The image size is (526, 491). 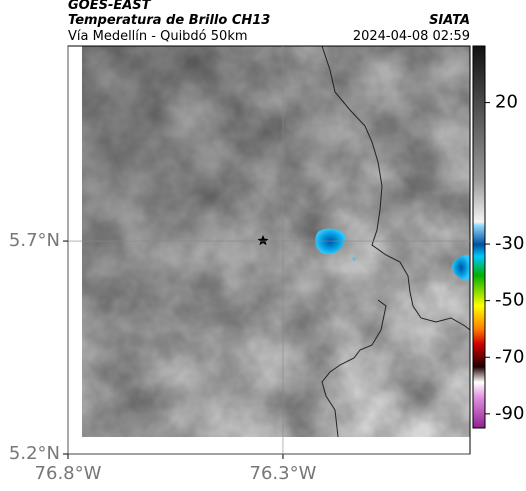 I want to click on location-star, so click(x=263, y=240).